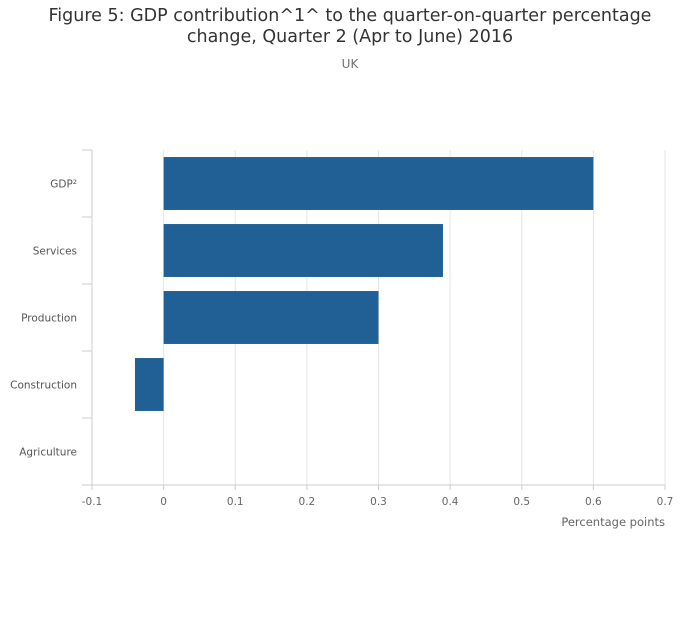  I want to click on x-axis-title: Percentage points, so click(613, 522).